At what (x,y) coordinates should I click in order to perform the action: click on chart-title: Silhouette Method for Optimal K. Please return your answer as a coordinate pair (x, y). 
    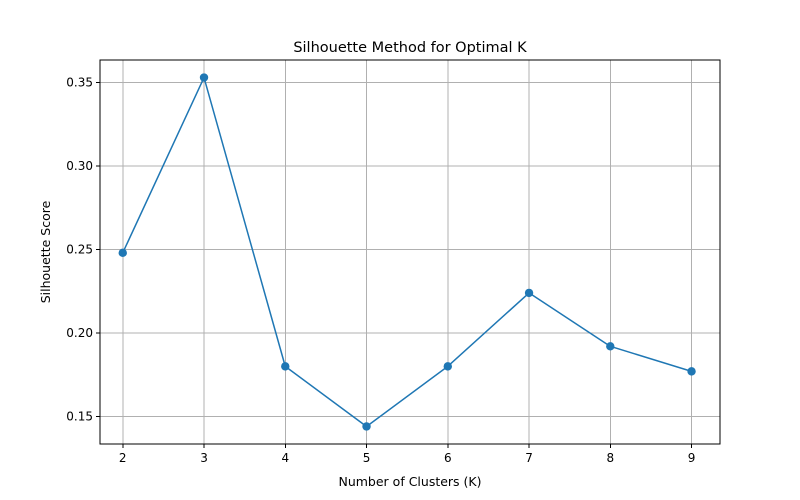
    Looking at the image, I should click on (410, 48).